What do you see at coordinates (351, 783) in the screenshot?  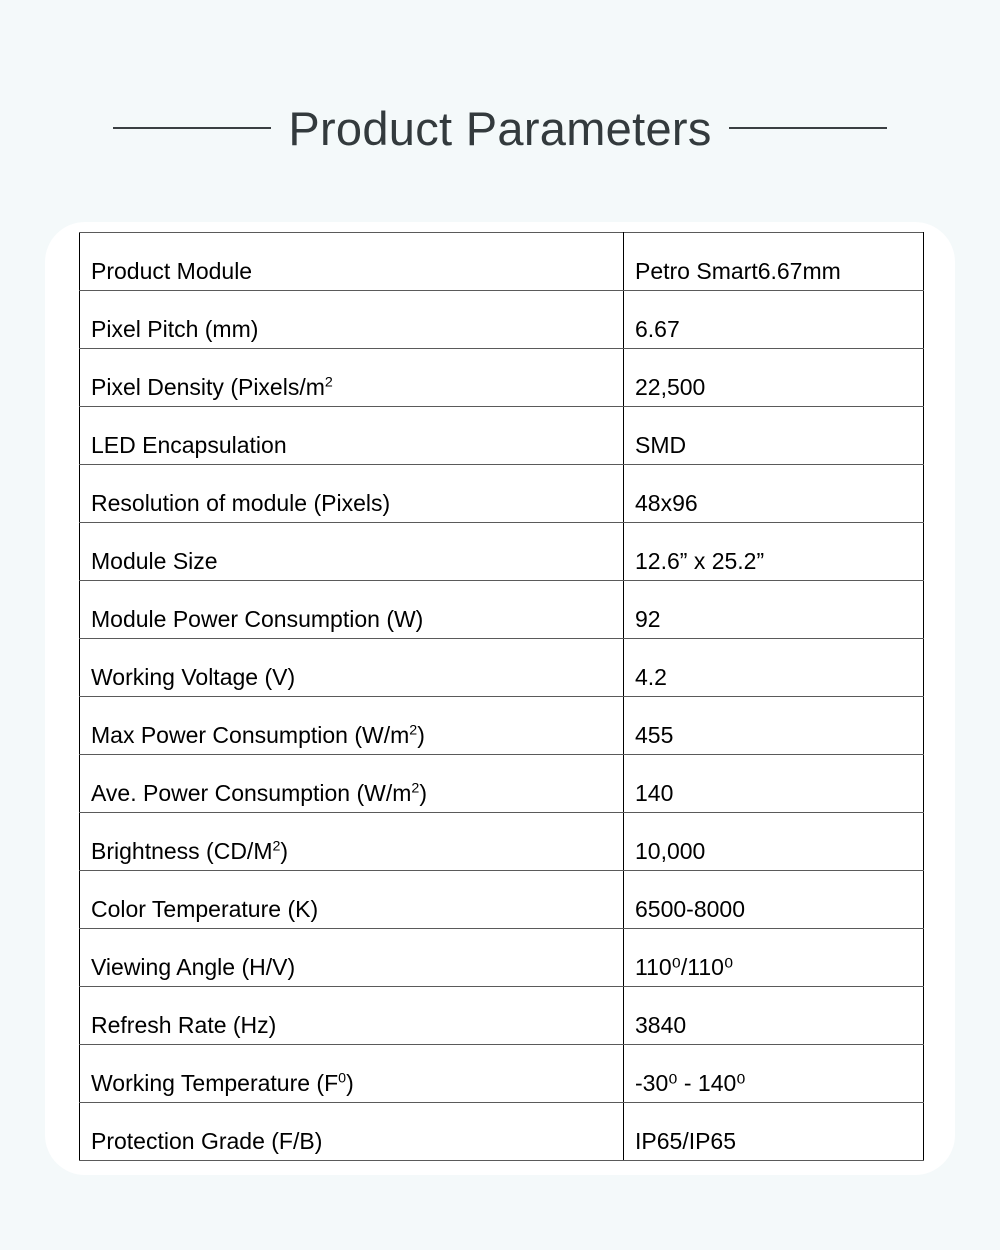 I see `spec-label-cell: Ave. Power Consumption (W/m2)` at bounding box center [351, 783].